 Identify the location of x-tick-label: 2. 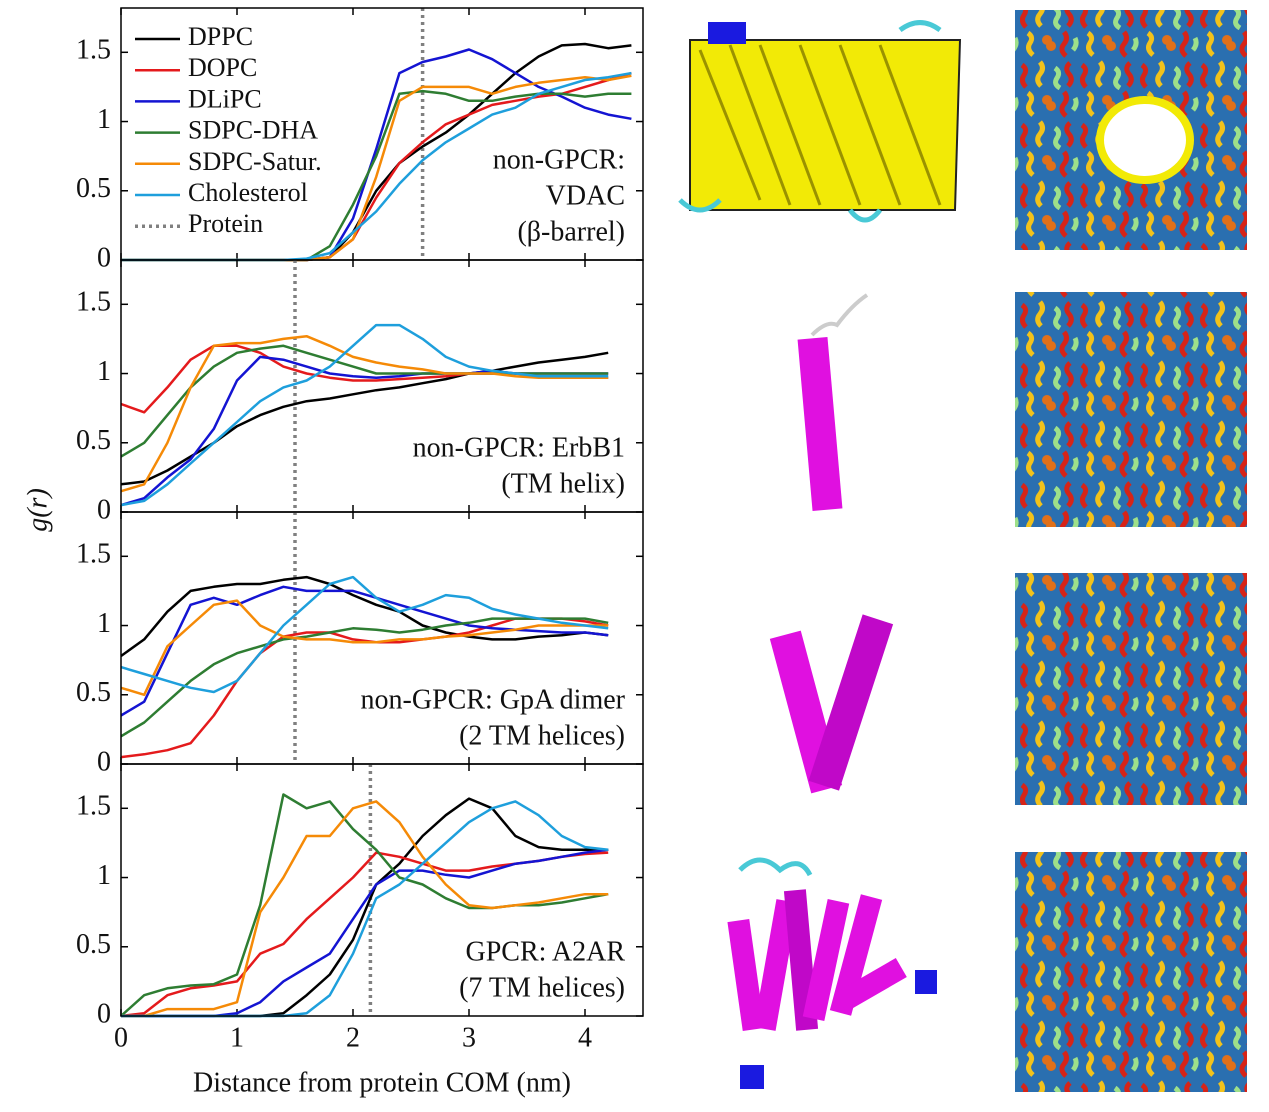
(353, 1037).